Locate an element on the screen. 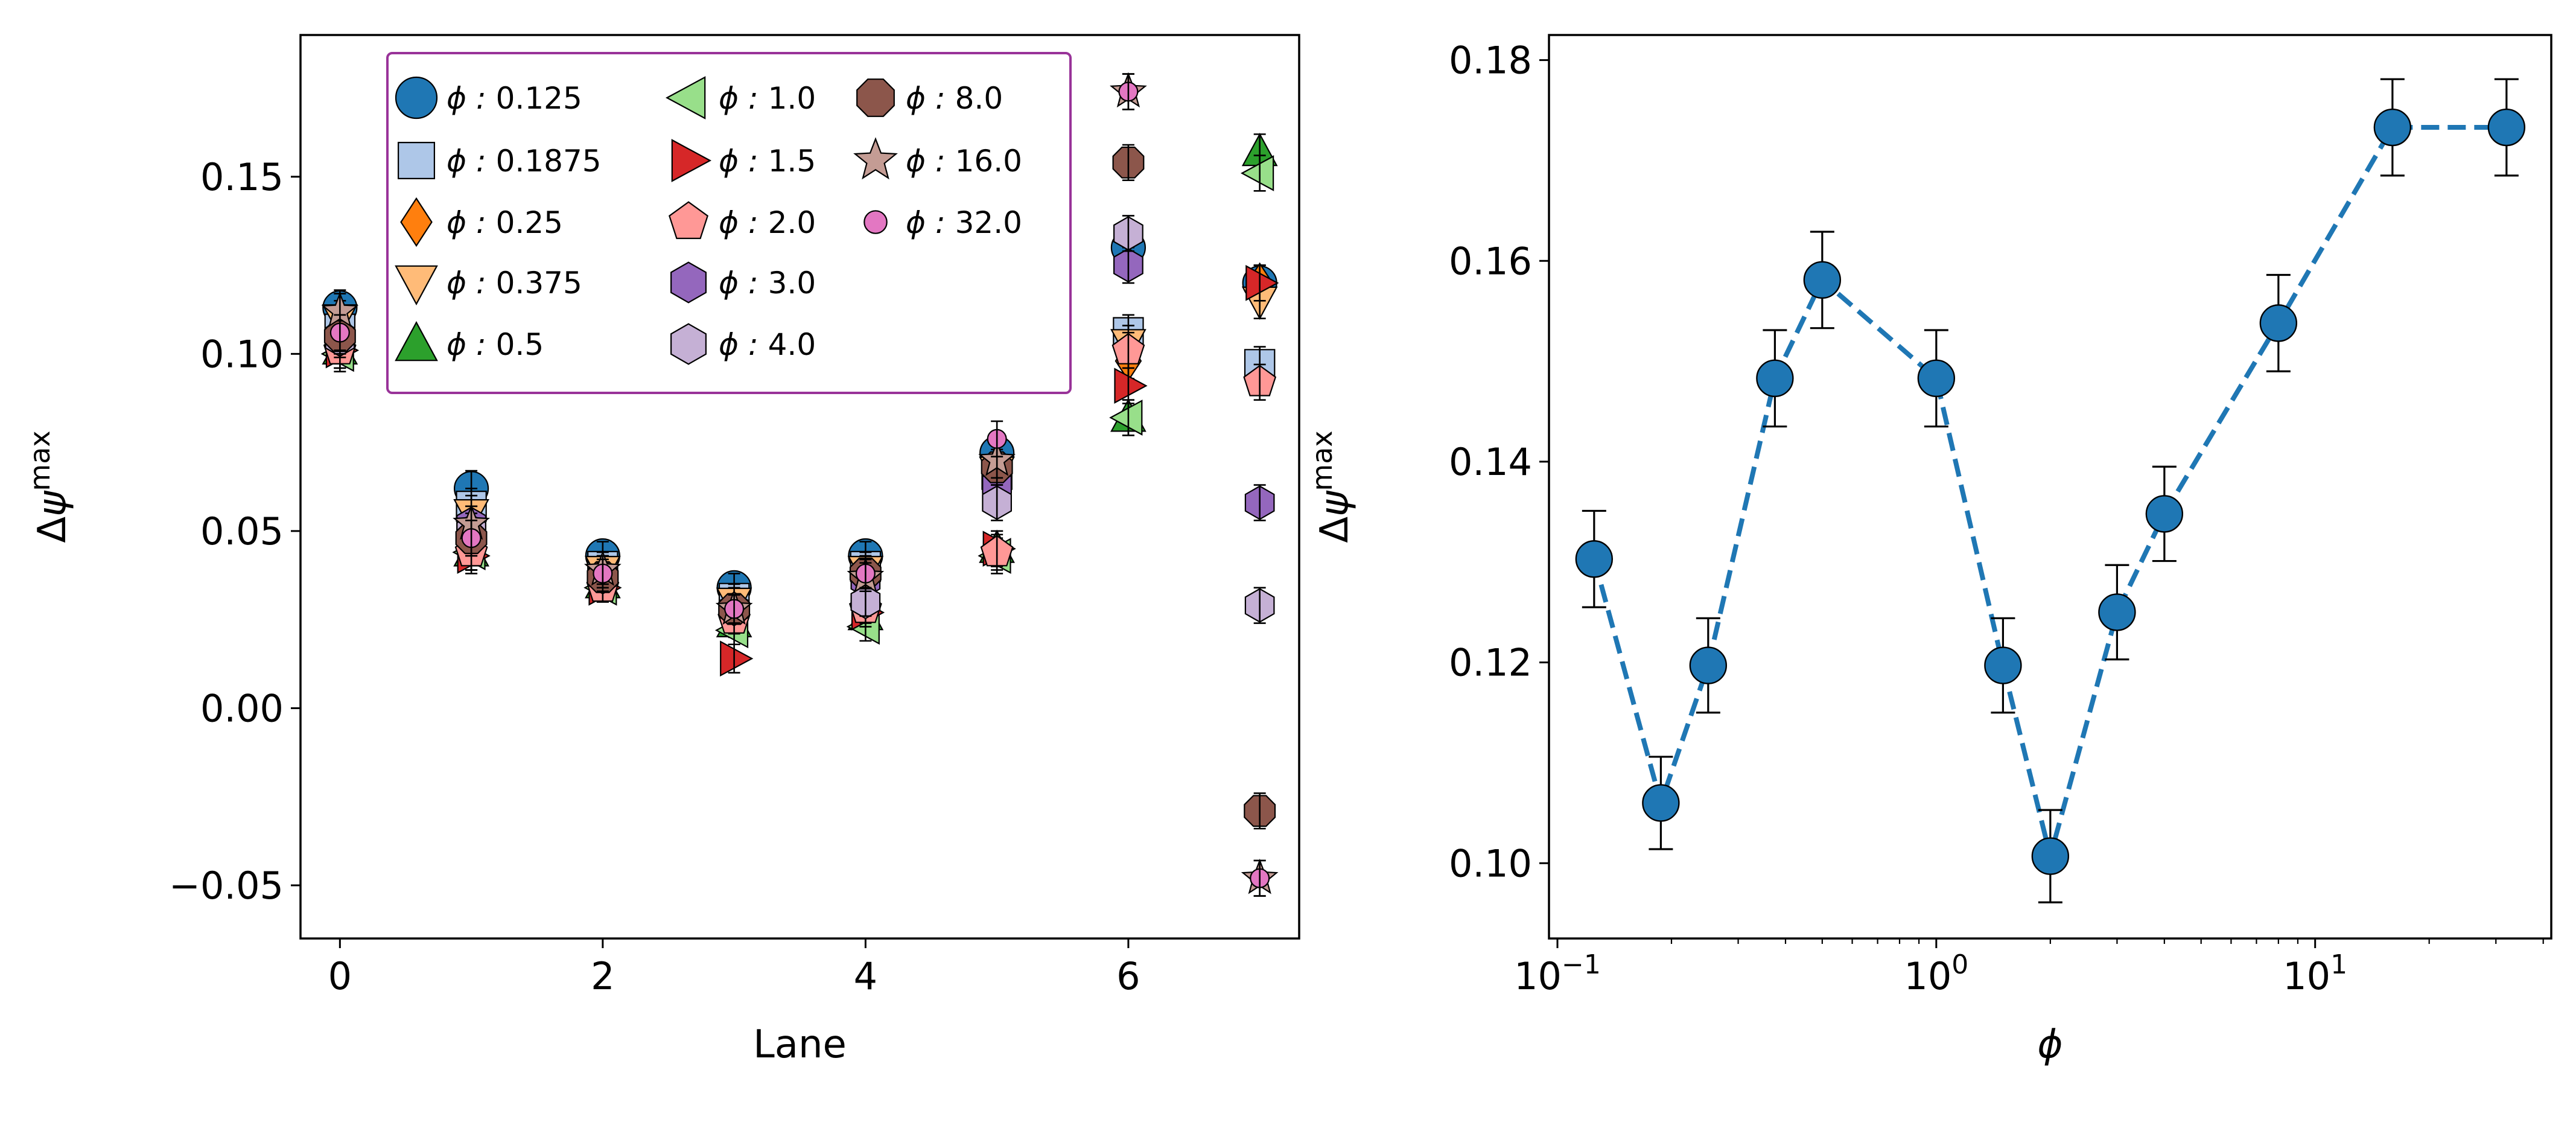 This screenshot has height=1131, width=2576. left-xtick-label-2: 2 is located at coordinates (602, 976).